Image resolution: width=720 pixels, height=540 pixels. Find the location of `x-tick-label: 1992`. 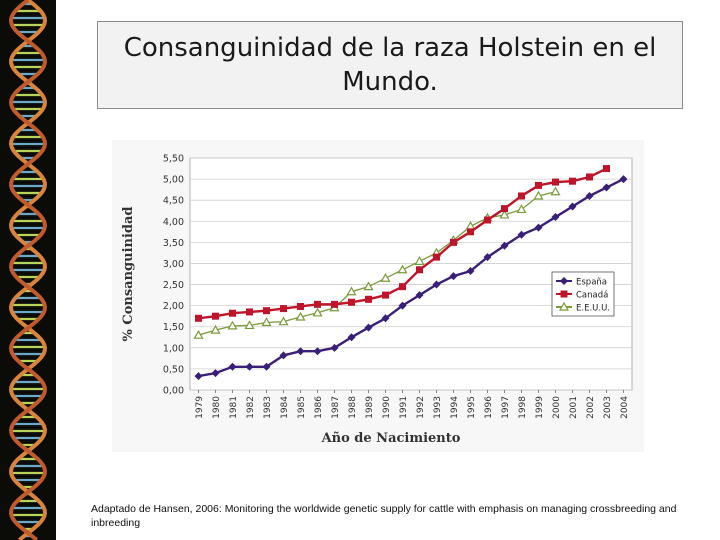

x-tick-label: 1992 is located at coordinates (421, 407).